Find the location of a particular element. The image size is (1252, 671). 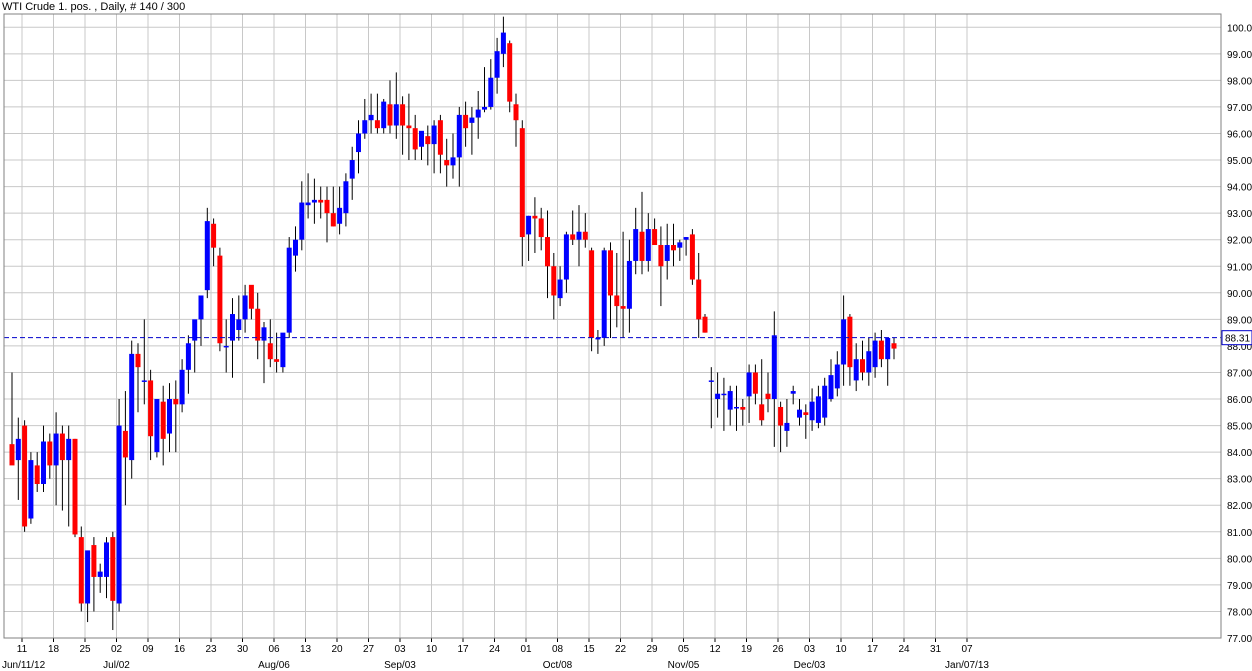

x-month-label: Jan/07/13 is located at coordinates (967, 665).